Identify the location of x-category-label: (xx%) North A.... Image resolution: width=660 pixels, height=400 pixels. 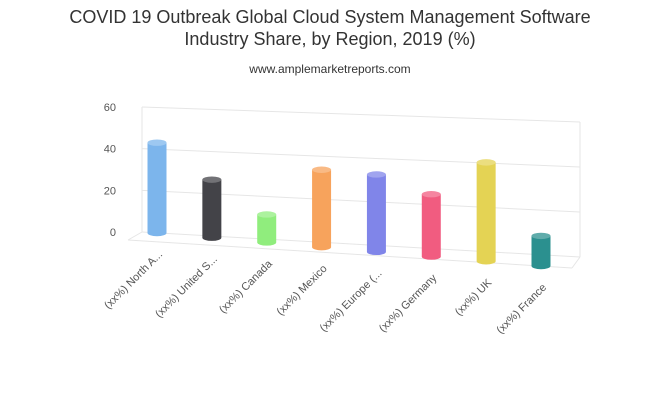
(133, 280).